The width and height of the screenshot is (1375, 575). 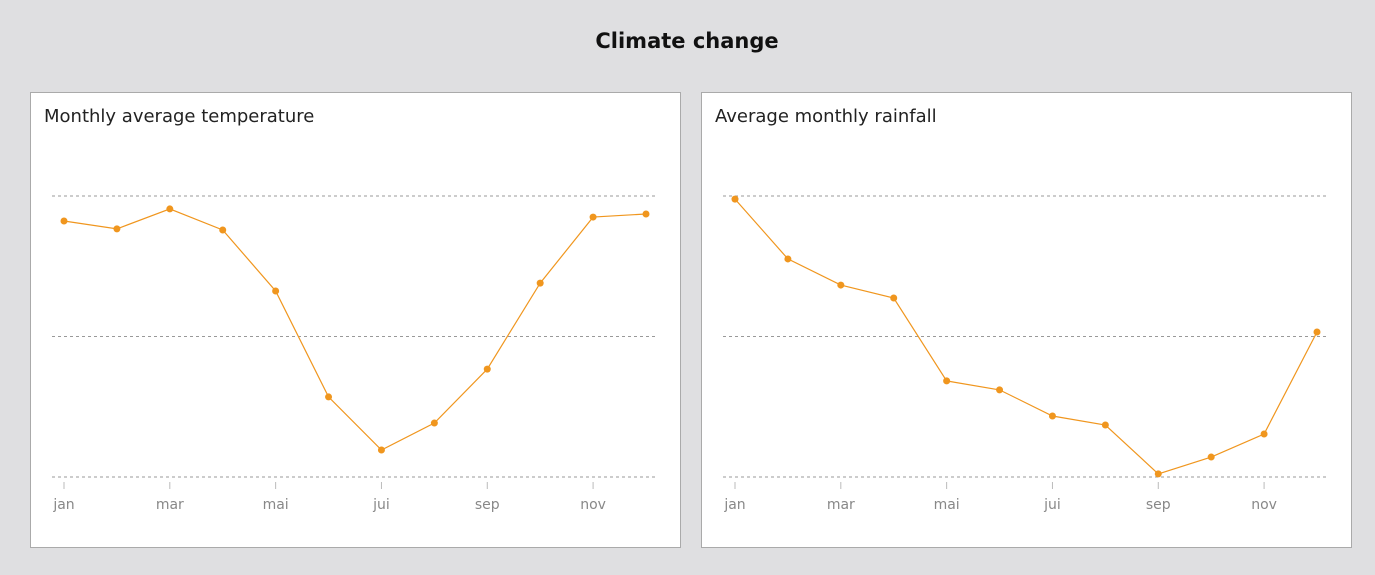 I want to click on page-title: Climate change, so click(x=686, y=41).